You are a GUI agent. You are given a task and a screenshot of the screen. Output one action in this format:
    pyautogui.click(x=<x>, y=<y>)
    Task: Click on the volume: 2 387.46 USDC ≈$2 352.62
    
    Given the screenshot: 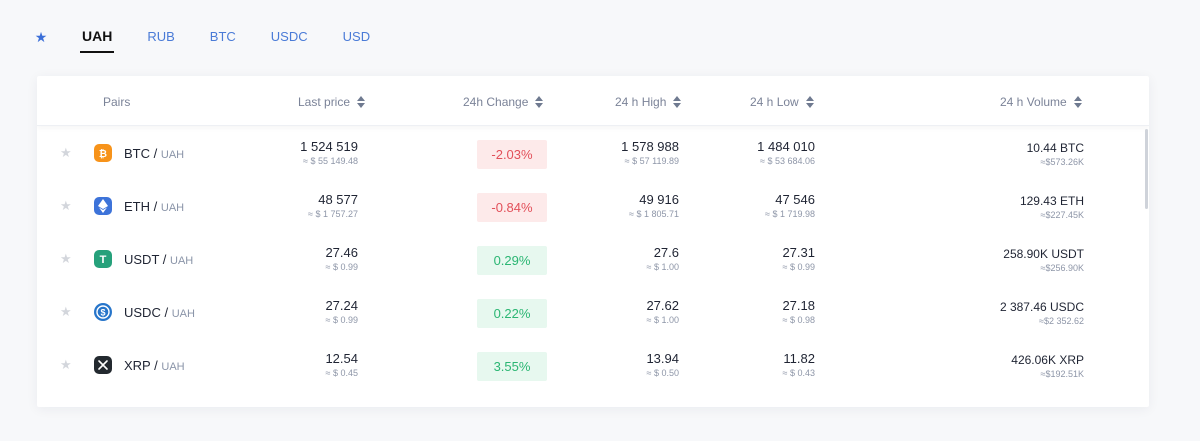 What is the action you would take?
    pyautogui.click(x=1041, y=313)
    